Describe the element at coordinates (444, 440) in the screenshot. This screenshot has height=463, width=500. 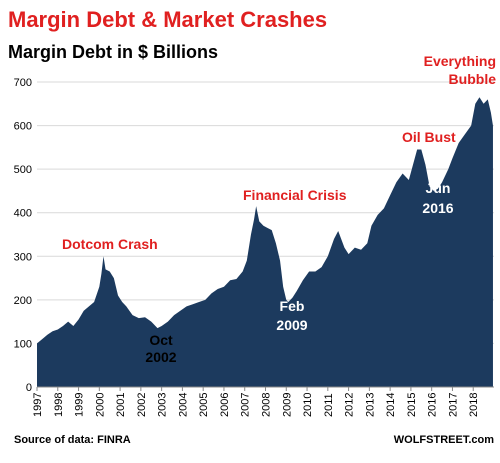
I see `brand-label: WOLFSTREET.com` at that location.